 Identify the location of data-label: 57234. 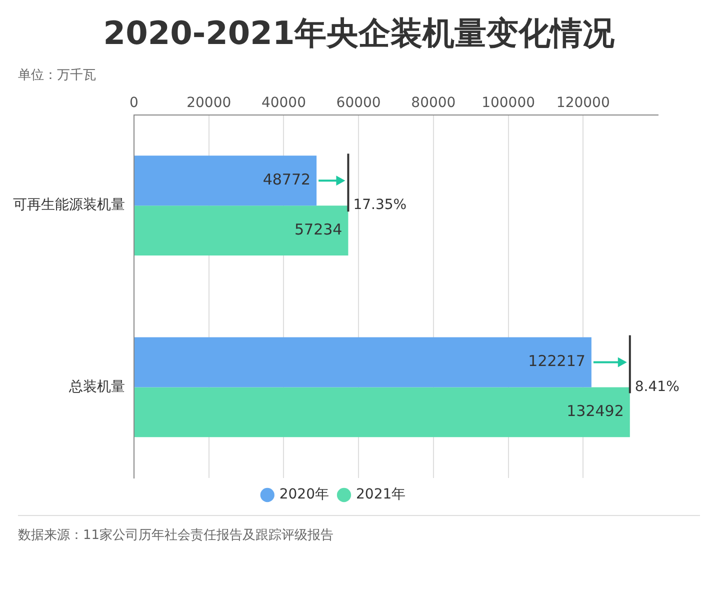
(318, 229).